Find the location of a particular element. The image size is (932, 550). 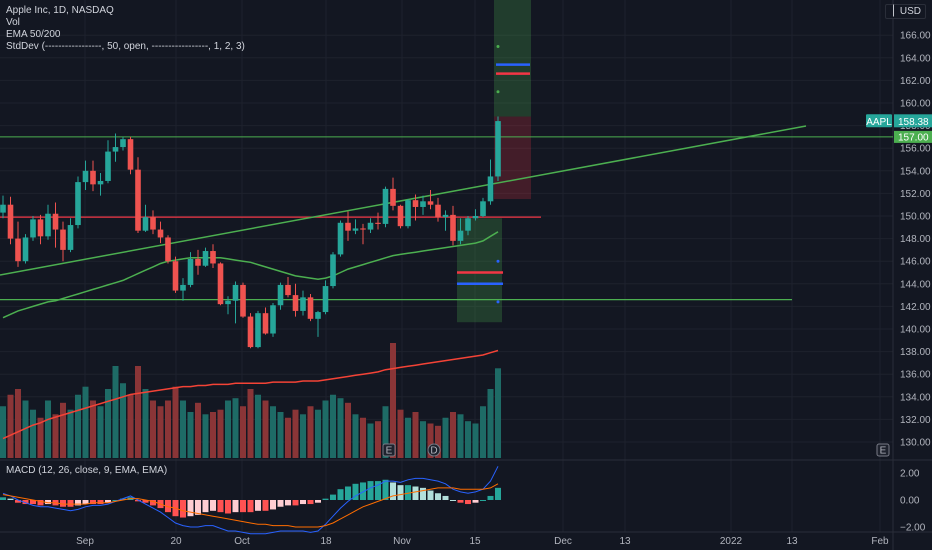

event-marker-label: E is located at coordinates (883, 451).